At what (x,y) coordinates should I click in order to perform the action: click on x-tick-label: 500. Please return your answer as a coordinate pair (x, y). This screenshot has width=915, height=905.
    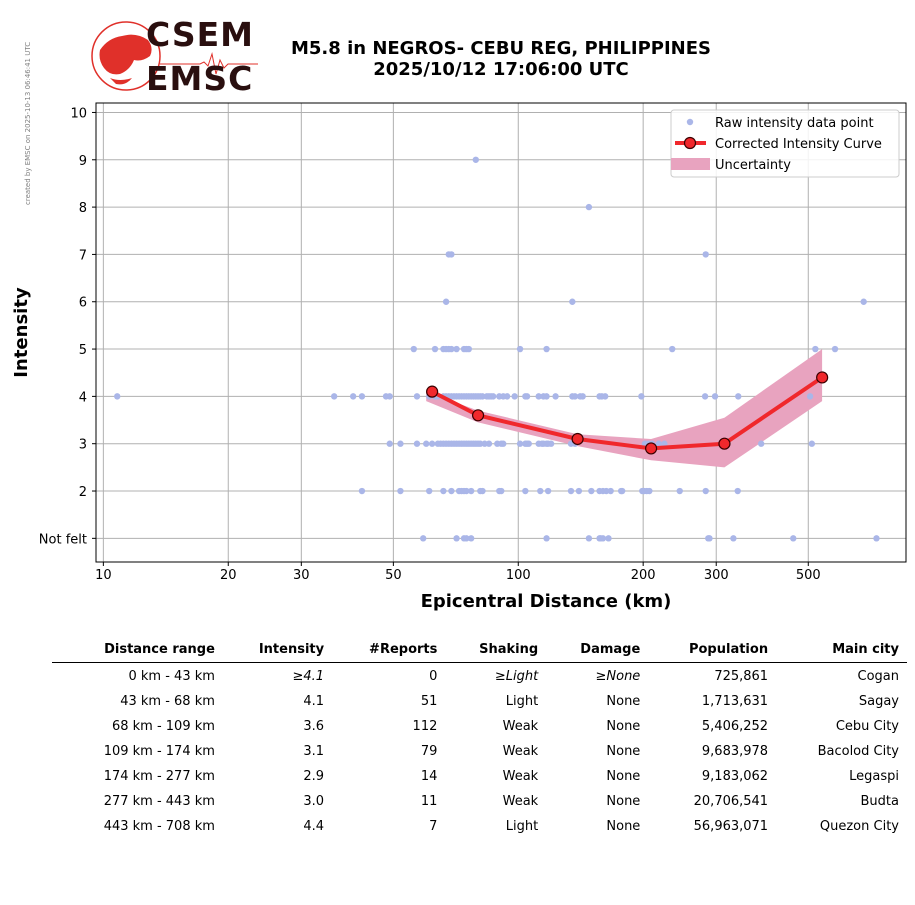
    Looking at the image, I should click on (808, 575).